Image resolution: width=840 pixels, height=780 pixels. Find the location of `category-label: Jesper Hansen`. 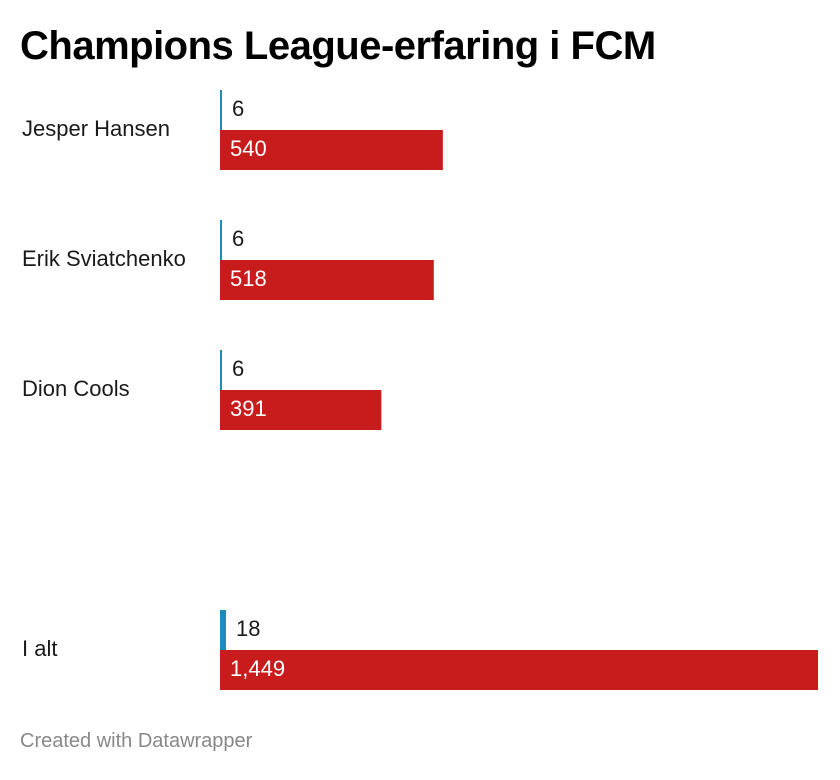

category-label: Jesper Hansen is located at coordinates (96, 128).